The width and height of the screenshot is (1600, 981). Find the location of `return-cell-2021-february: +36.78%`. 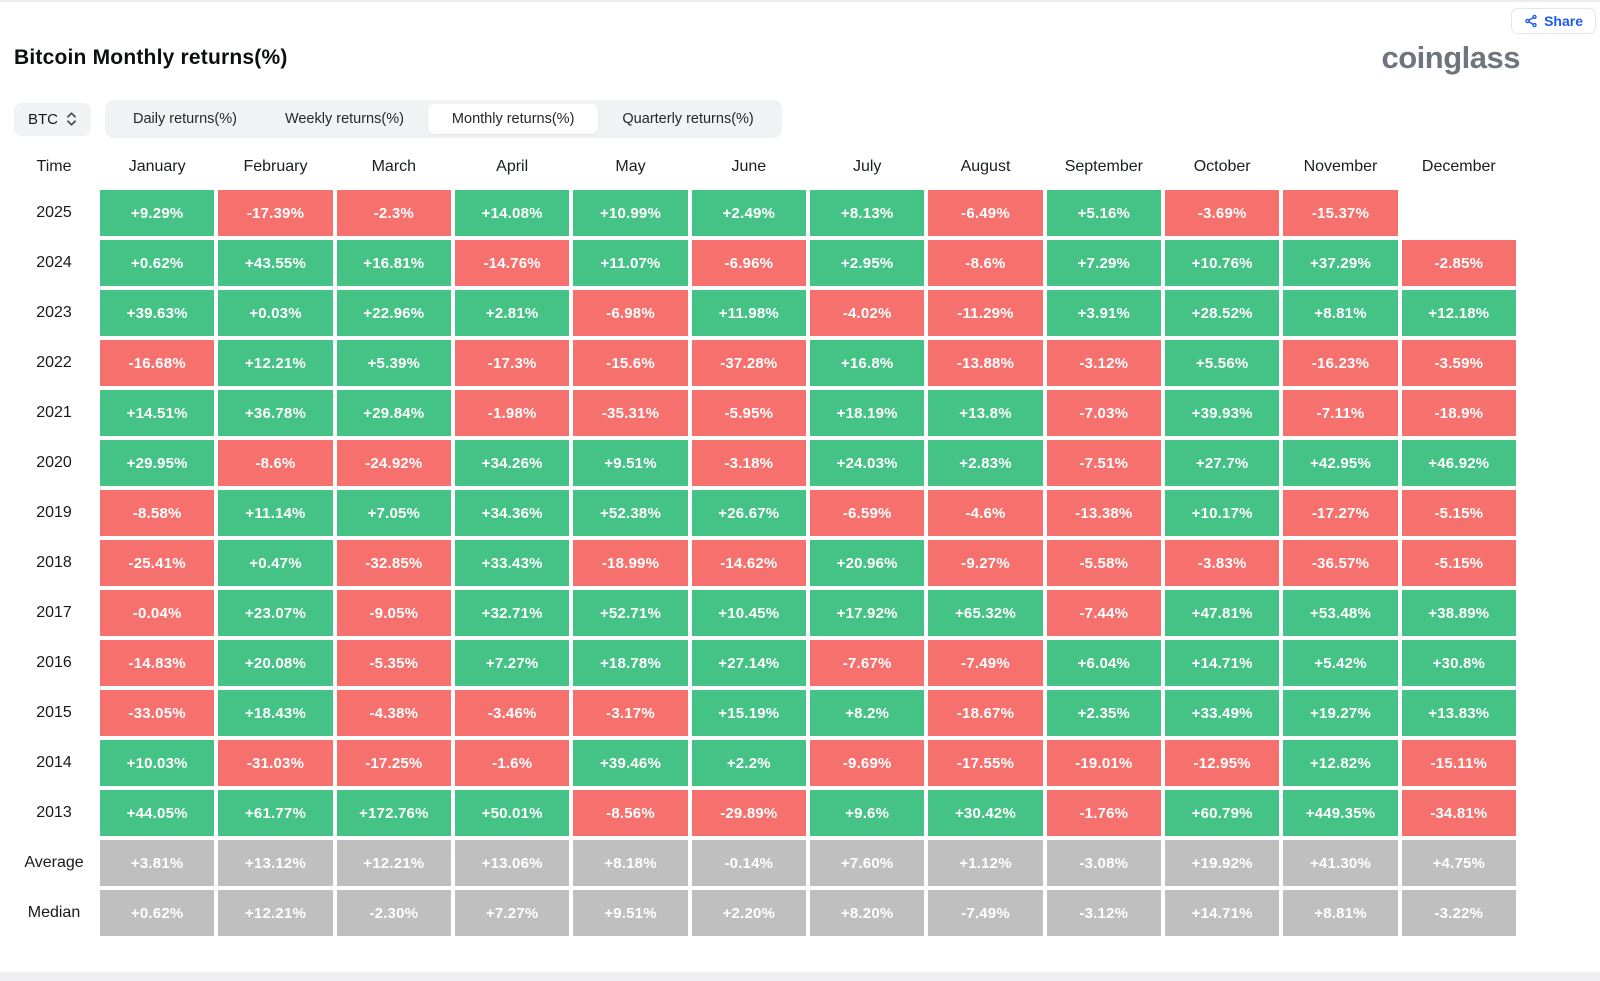

return-cell-2021-february: +36.78% is located at coordinates (275, 413).